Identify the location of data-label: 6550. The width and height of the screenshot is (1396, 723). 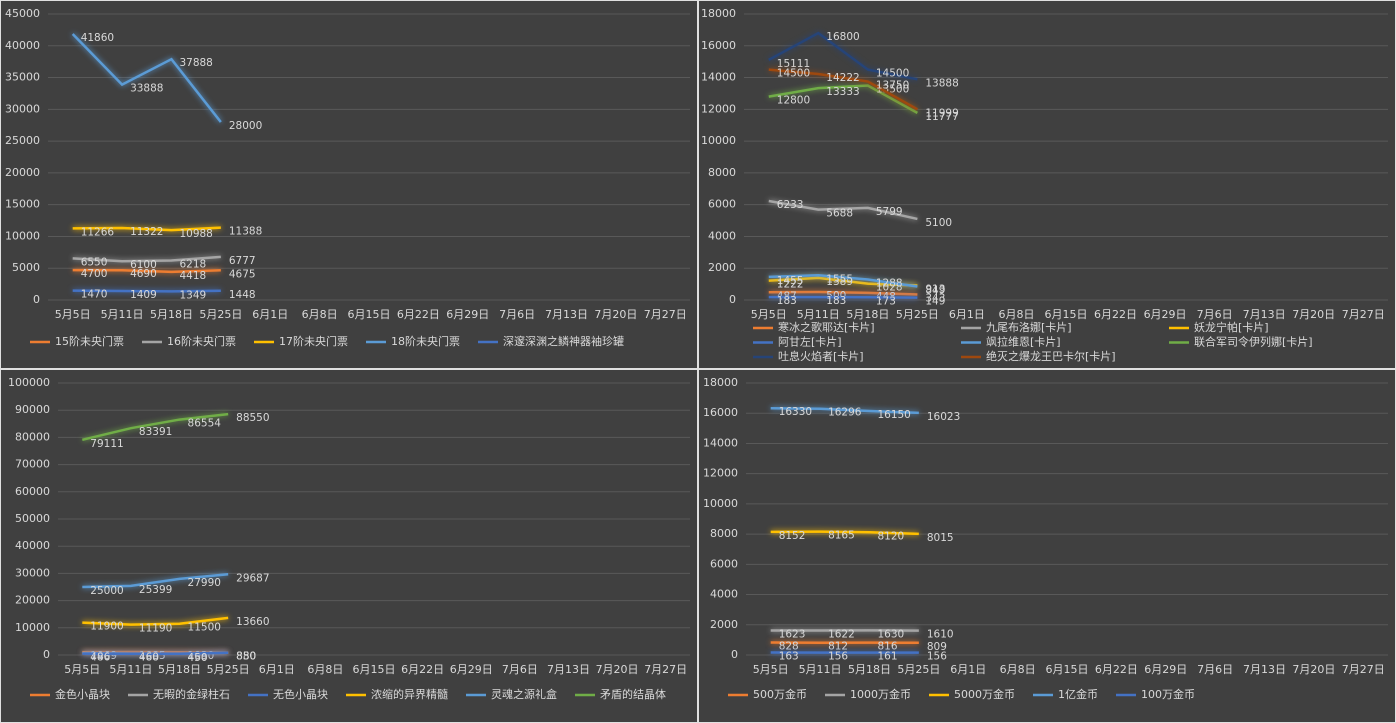
(94, 262).